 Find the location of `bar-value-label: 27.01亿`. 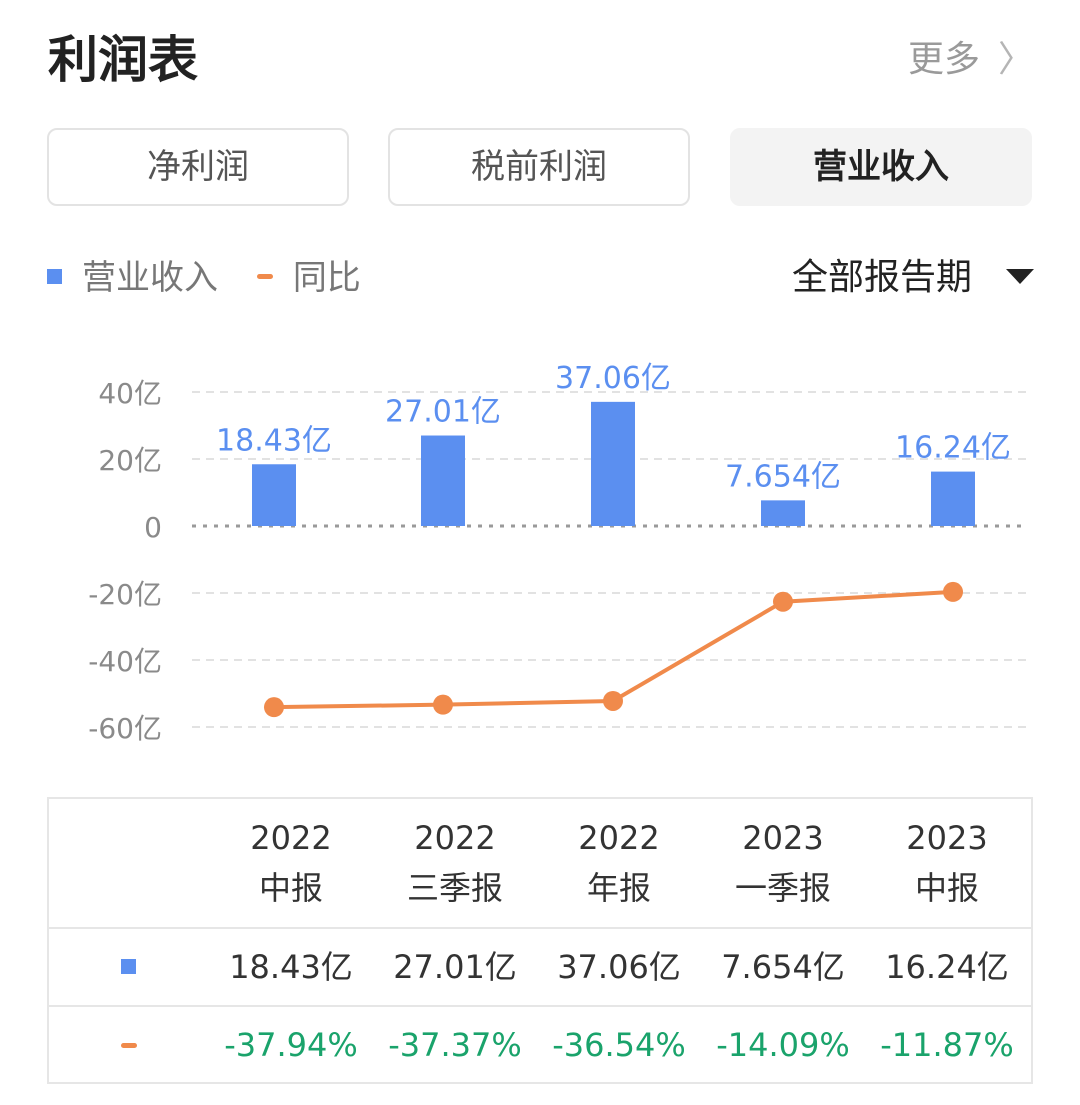

bar-value-label: 27.01亿 is located at coordinates (443, 412).